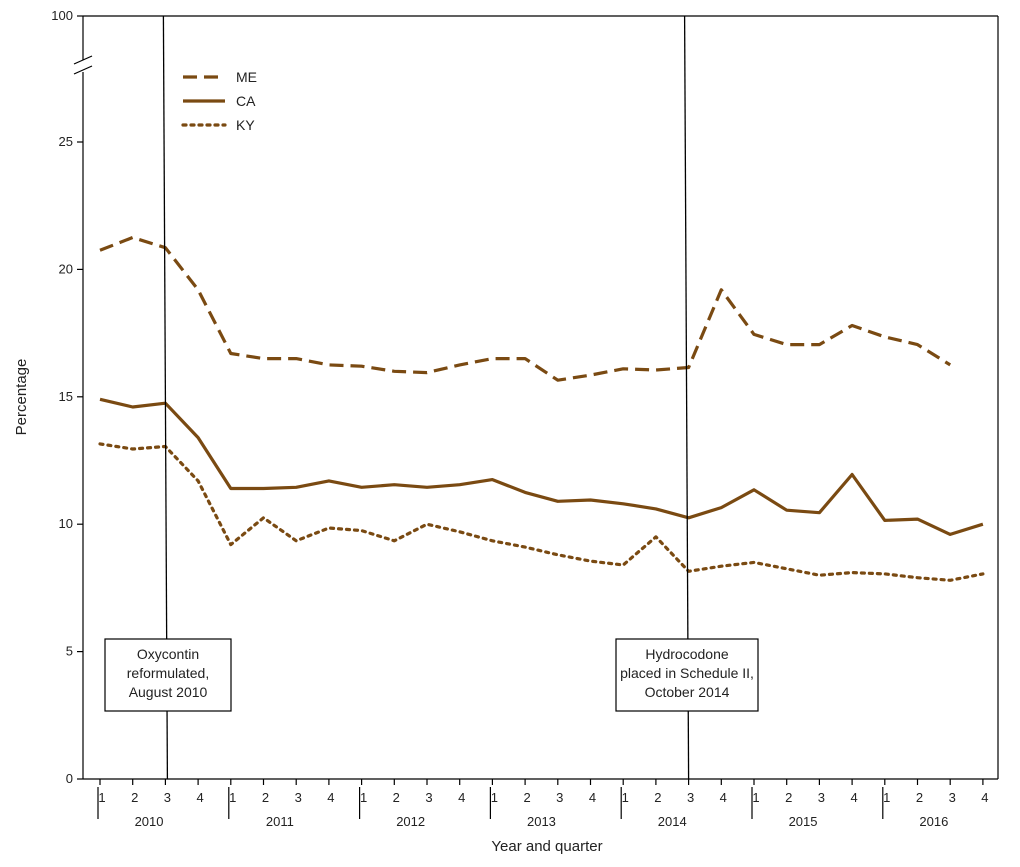 The height and width of the screenshot is (867, 1020). I want to click on annotation-text: placed in Schedule II,, so click(687, 673).